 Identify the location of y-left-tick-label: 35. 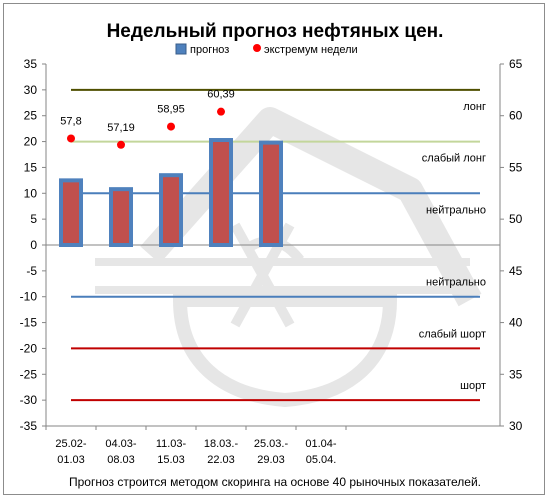
(31, 64).